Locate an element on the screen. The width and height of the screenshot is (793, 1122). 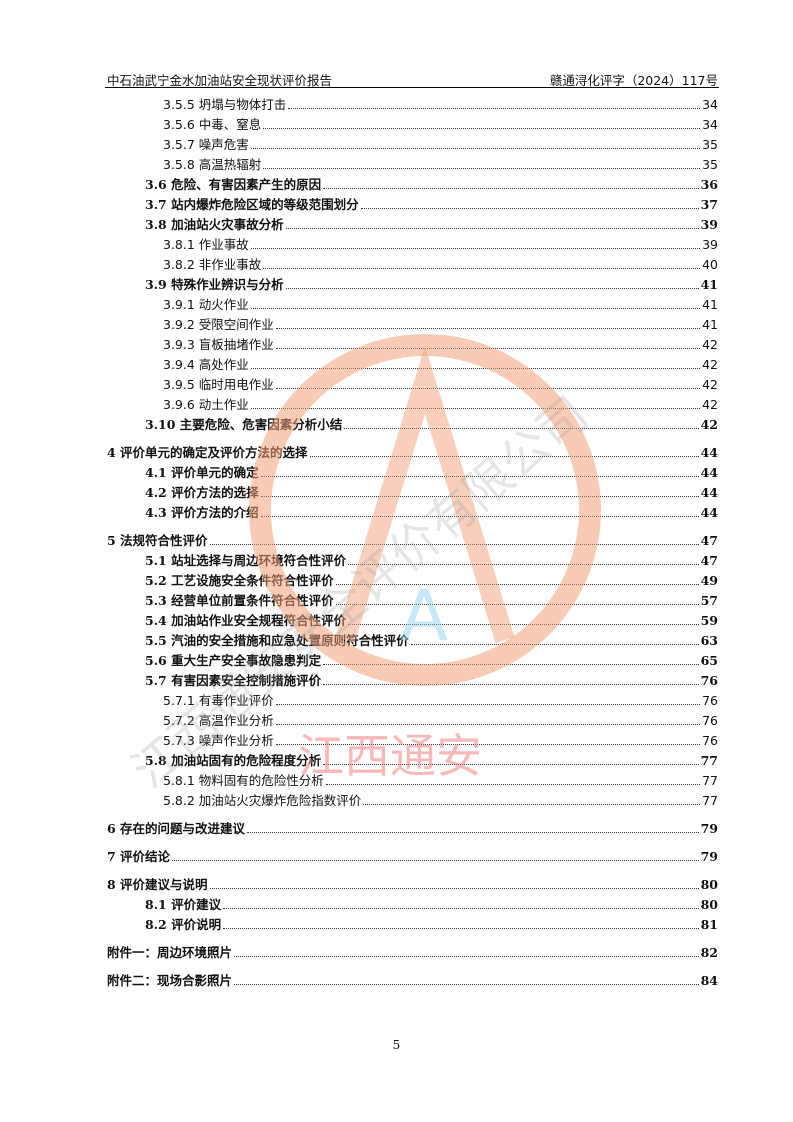
toc-entry-title: 8.2 评价说明 is located at coordinates (183, 924).